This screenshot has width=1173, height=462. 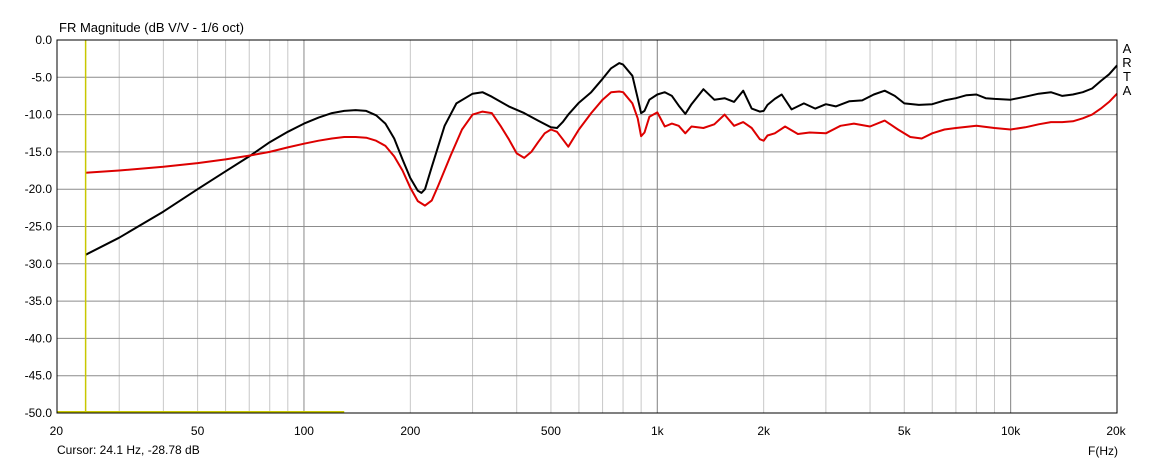 I want to click on y-tick-label: -30.0, so click(x=39, y=264).